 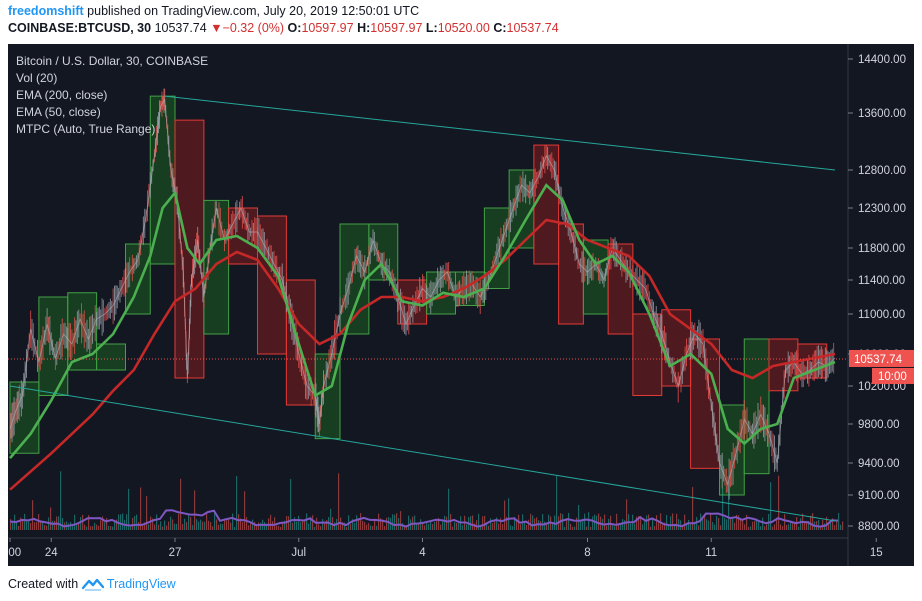 What do you see at coordinates (92, 584) in the screenshot?
I see `tradingview-logo-icon` at bounding box center [92, 584].